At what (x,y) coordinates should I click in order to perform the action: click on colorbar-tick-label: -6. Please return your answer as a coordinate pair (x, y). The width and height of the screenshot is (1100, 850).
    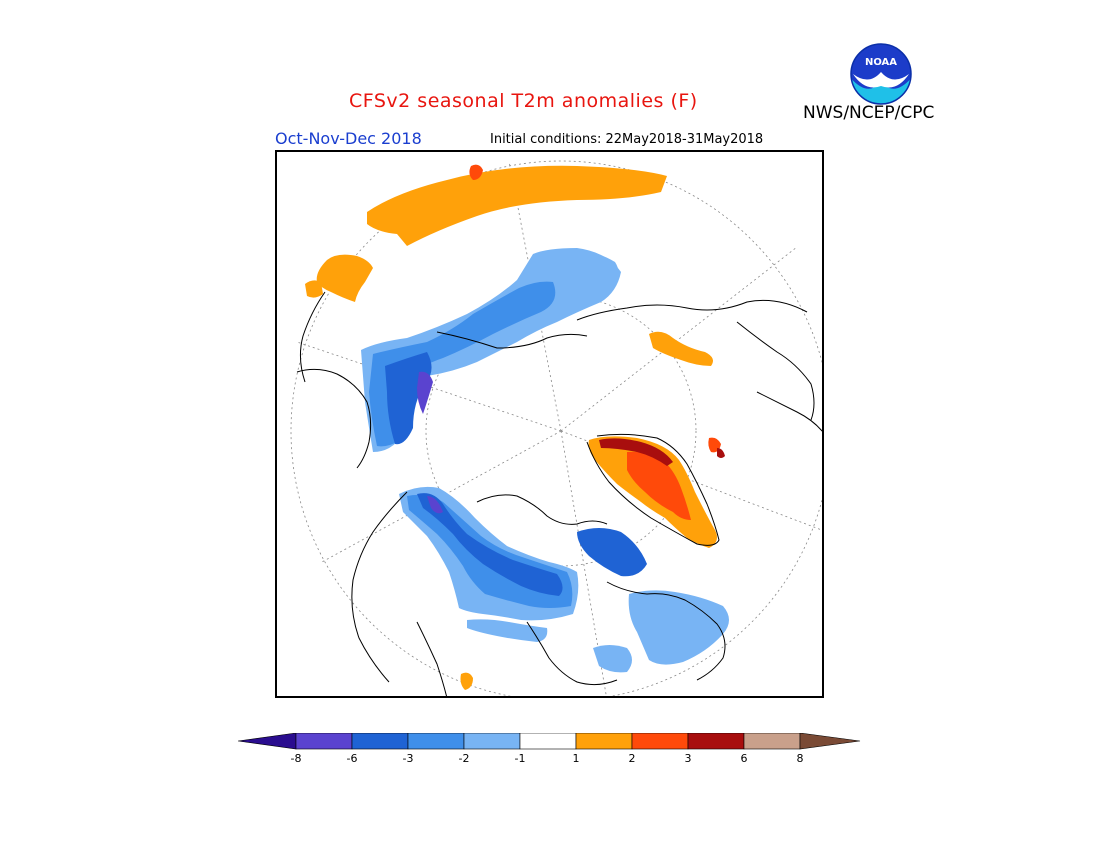
    Looking at the image, I should click on (352, 758).